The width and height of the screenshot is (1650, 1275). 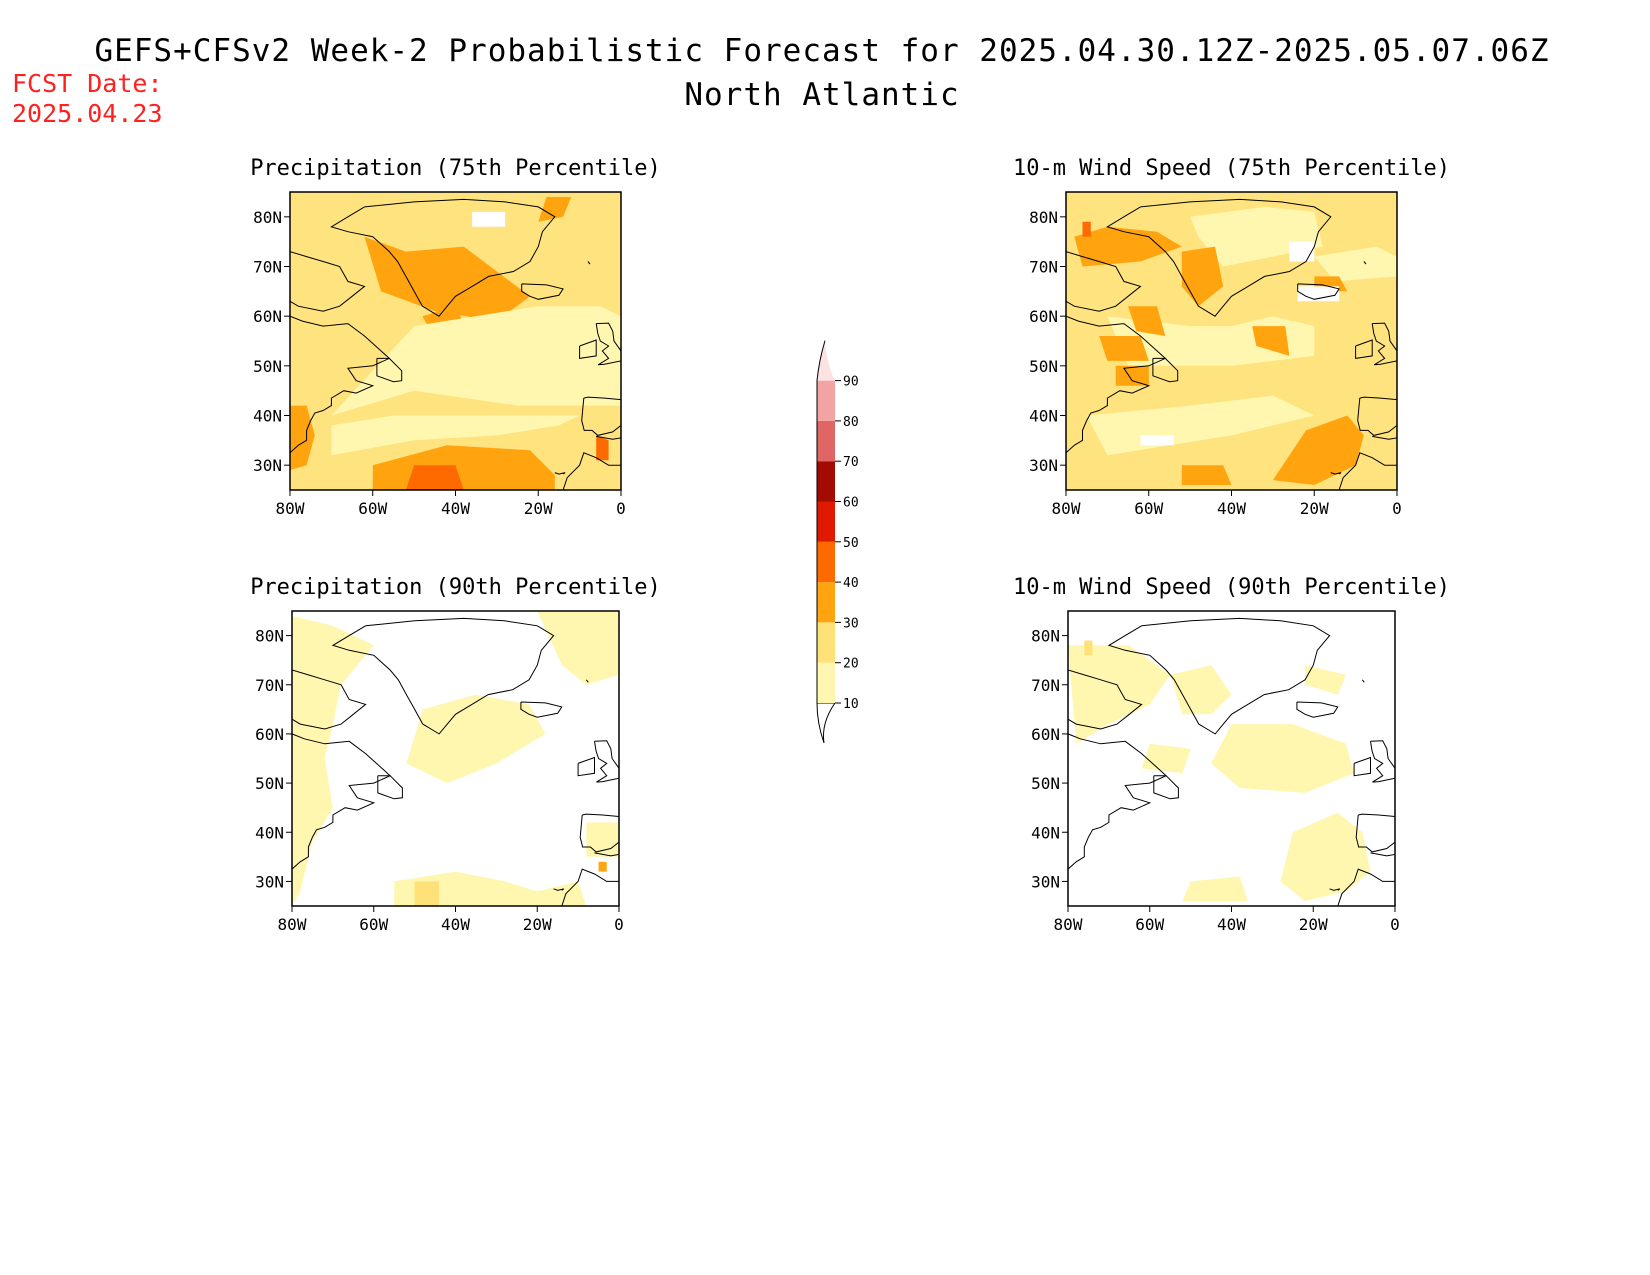 I want to click on colorbar-label: 90, so click(x=851, y=382).